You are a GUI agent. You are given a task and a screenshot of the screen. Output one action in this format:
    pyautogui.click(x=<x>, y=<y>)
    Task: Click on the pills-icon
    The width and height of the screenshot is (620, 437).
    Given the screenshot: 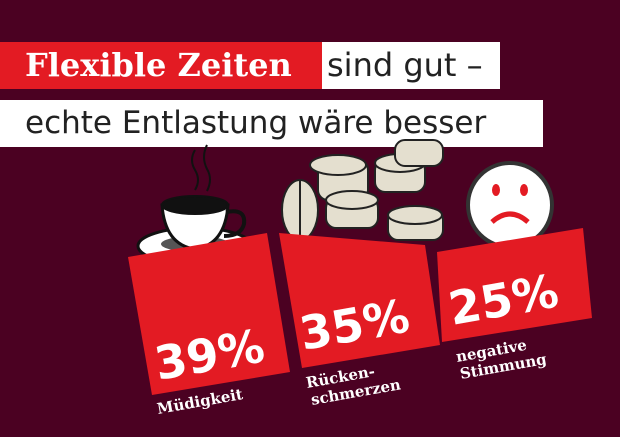 What is the action you would take?
    pyautogui.click(x=362, y=190)
    